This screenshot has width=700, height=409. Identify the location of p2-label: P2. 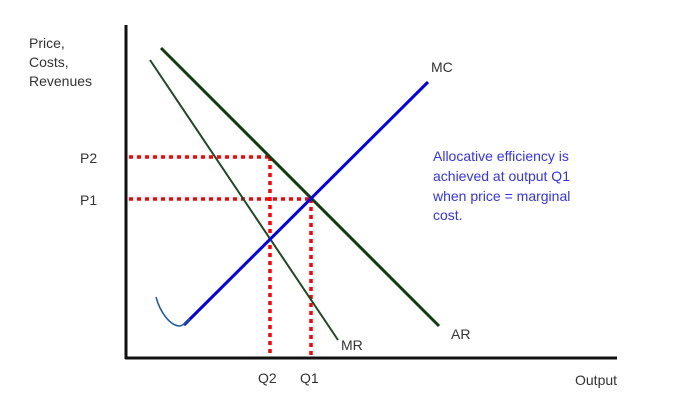
(88, 158).